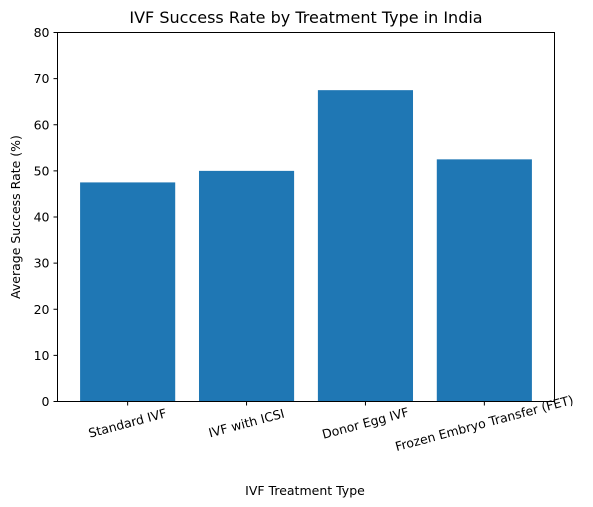 The image size is (593, 507). Describe the element at coordinates (365, 423) in the screenshot. I see `x-tick-label-2: Donor Egg IVF` at that location.